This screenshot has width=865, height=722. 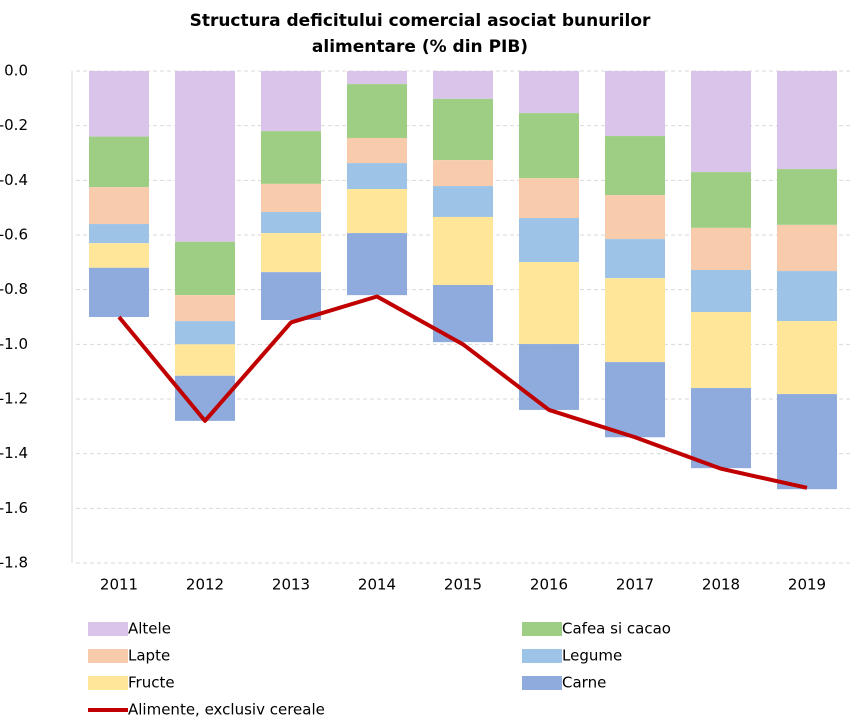 I want to click on x-tick-label: 2013, so click(x=291, y=585).